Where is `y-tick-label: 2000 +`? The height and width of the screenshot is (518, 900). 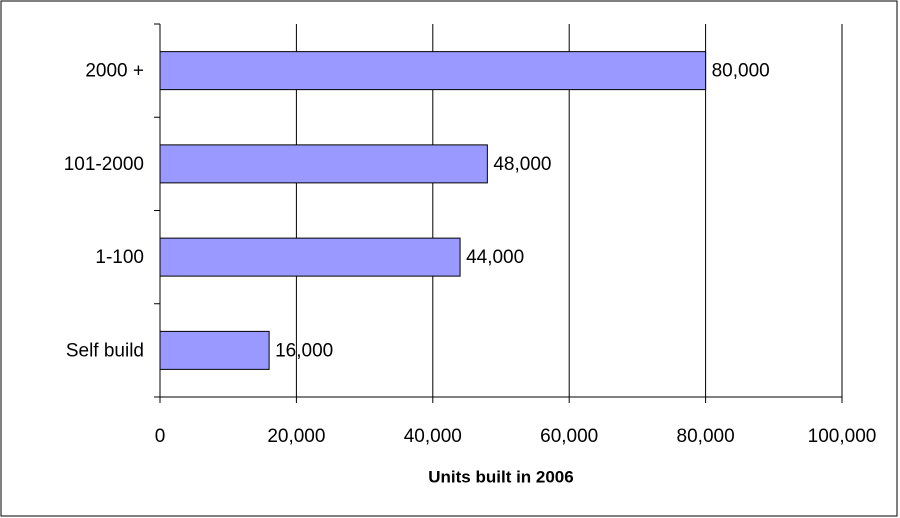
y-tick-label: 2000 + is located at coordinates (114, 71).